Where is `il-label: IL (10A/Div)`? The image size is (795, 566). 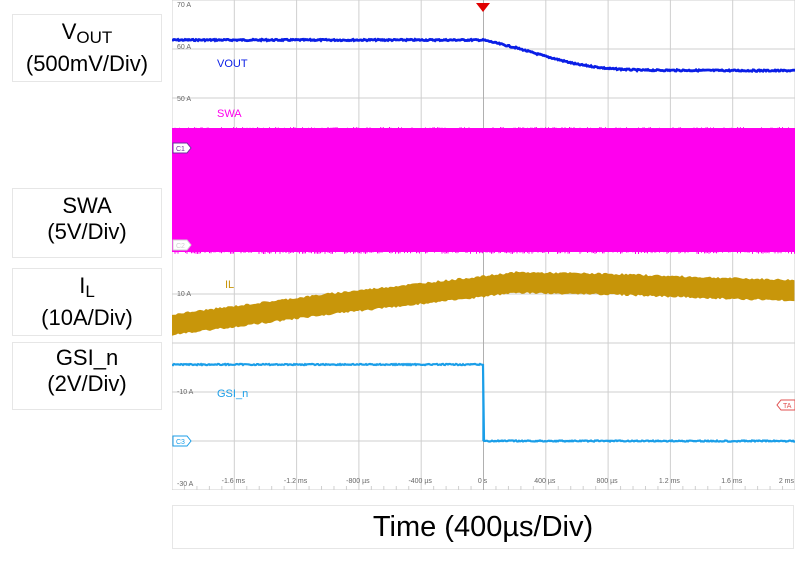
il-label: IL (10A/Div) is located at coordinates (87, 302).